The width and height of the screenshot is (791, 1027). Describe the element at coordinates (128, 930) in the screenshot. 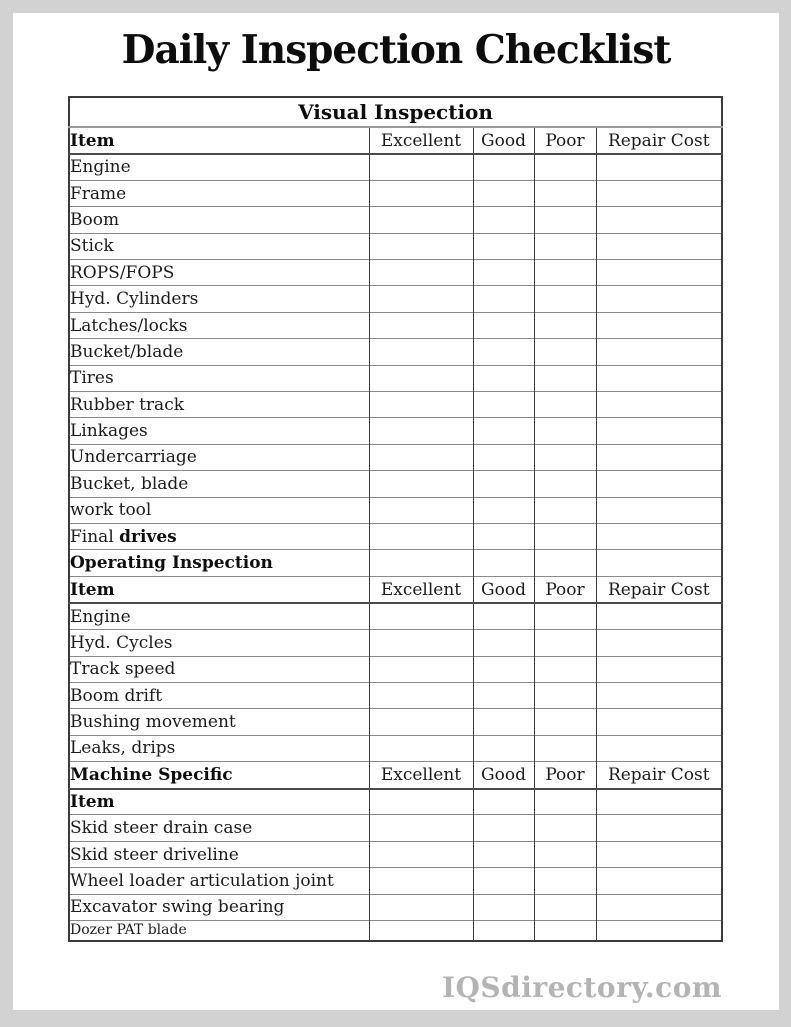

I see `item-label: Dozer PAT blade` at that location.